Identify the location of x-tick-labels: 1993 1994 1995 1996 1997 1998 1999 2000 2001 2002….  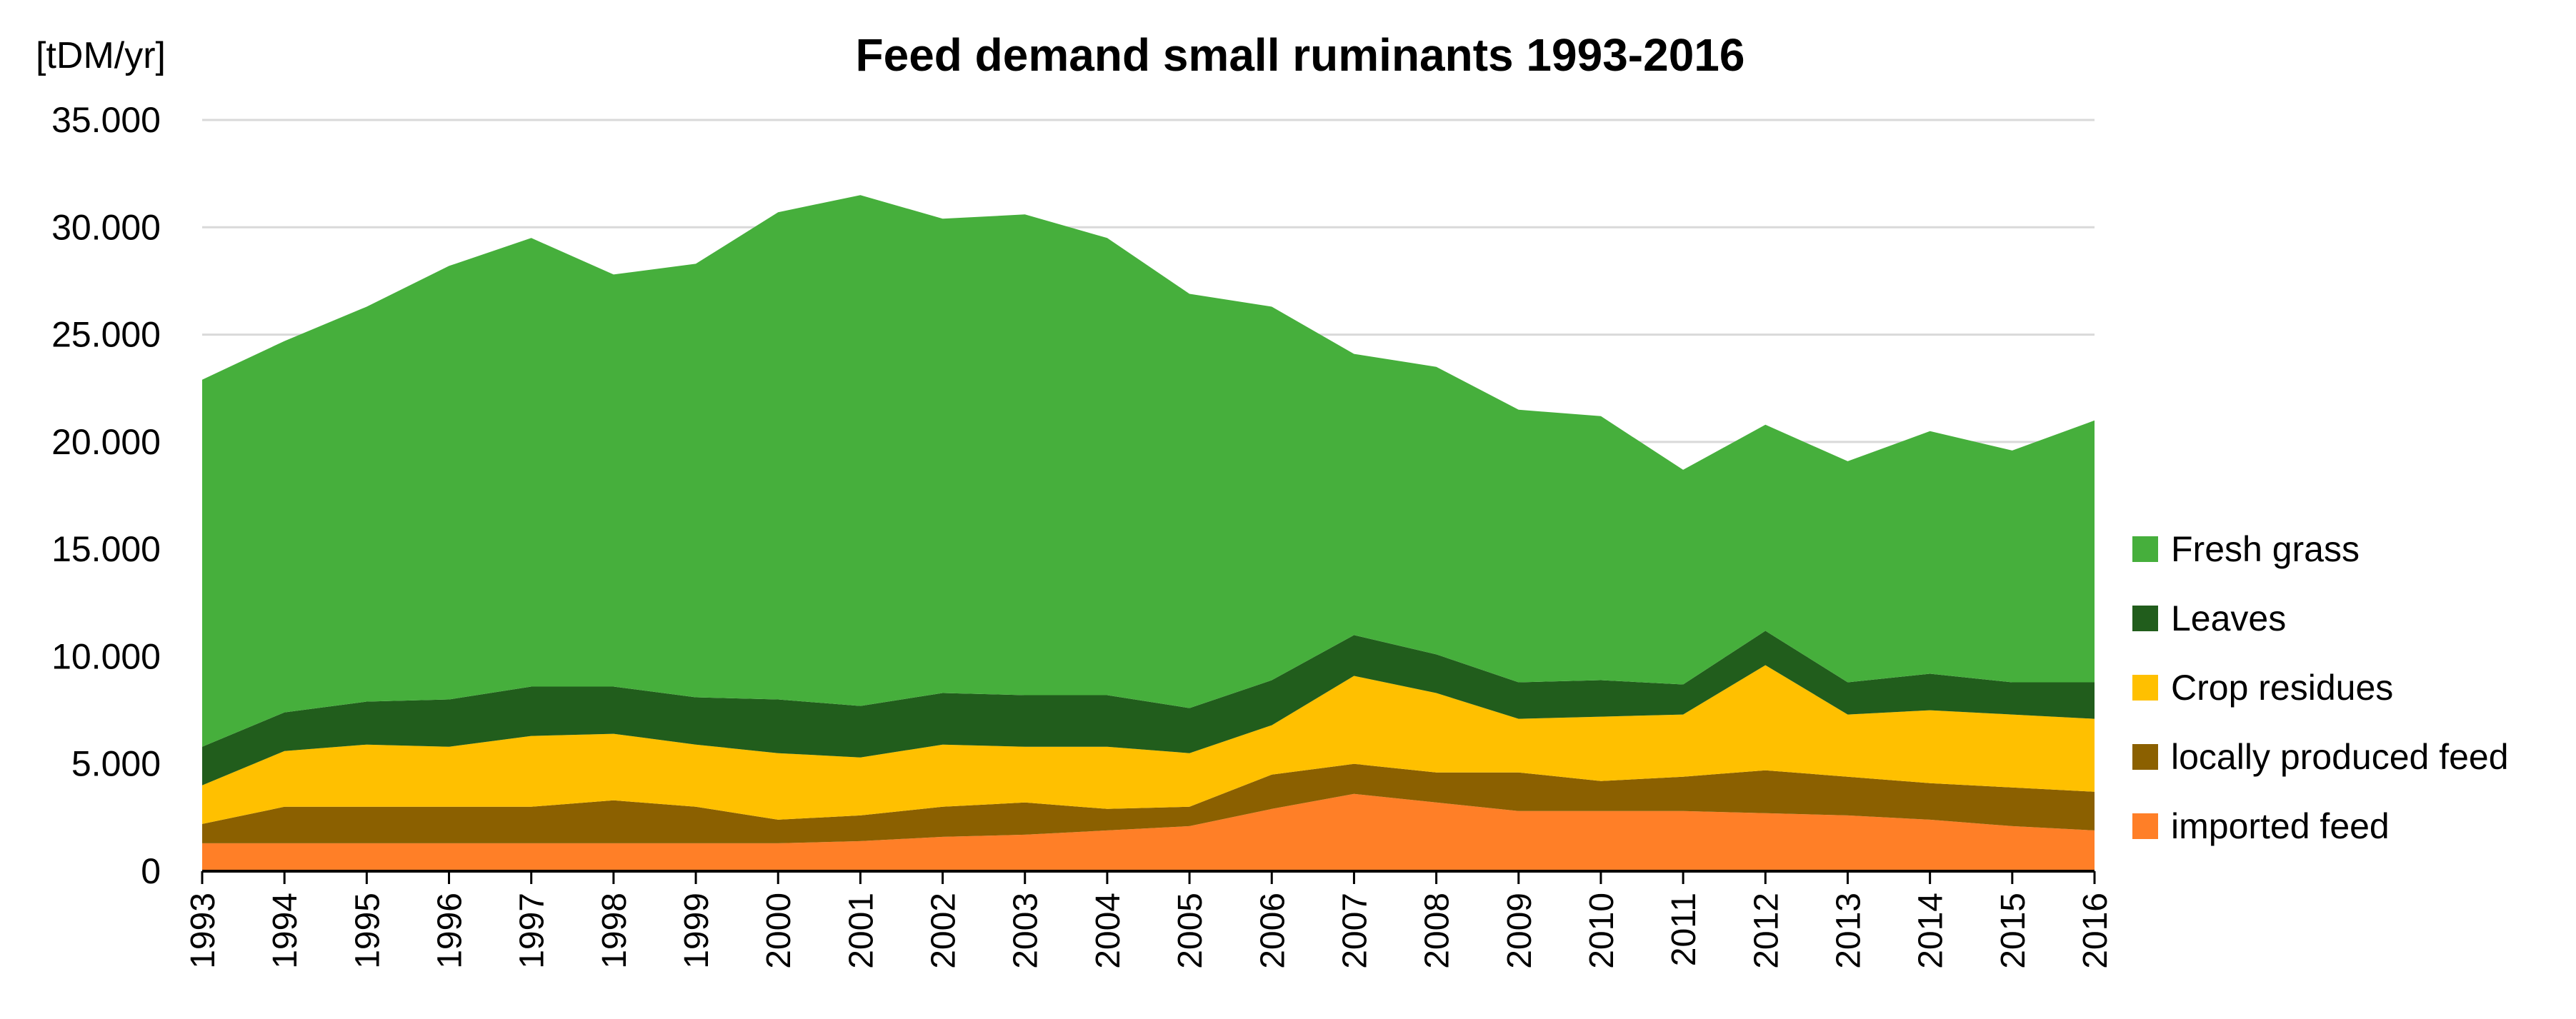
(1149, 931).